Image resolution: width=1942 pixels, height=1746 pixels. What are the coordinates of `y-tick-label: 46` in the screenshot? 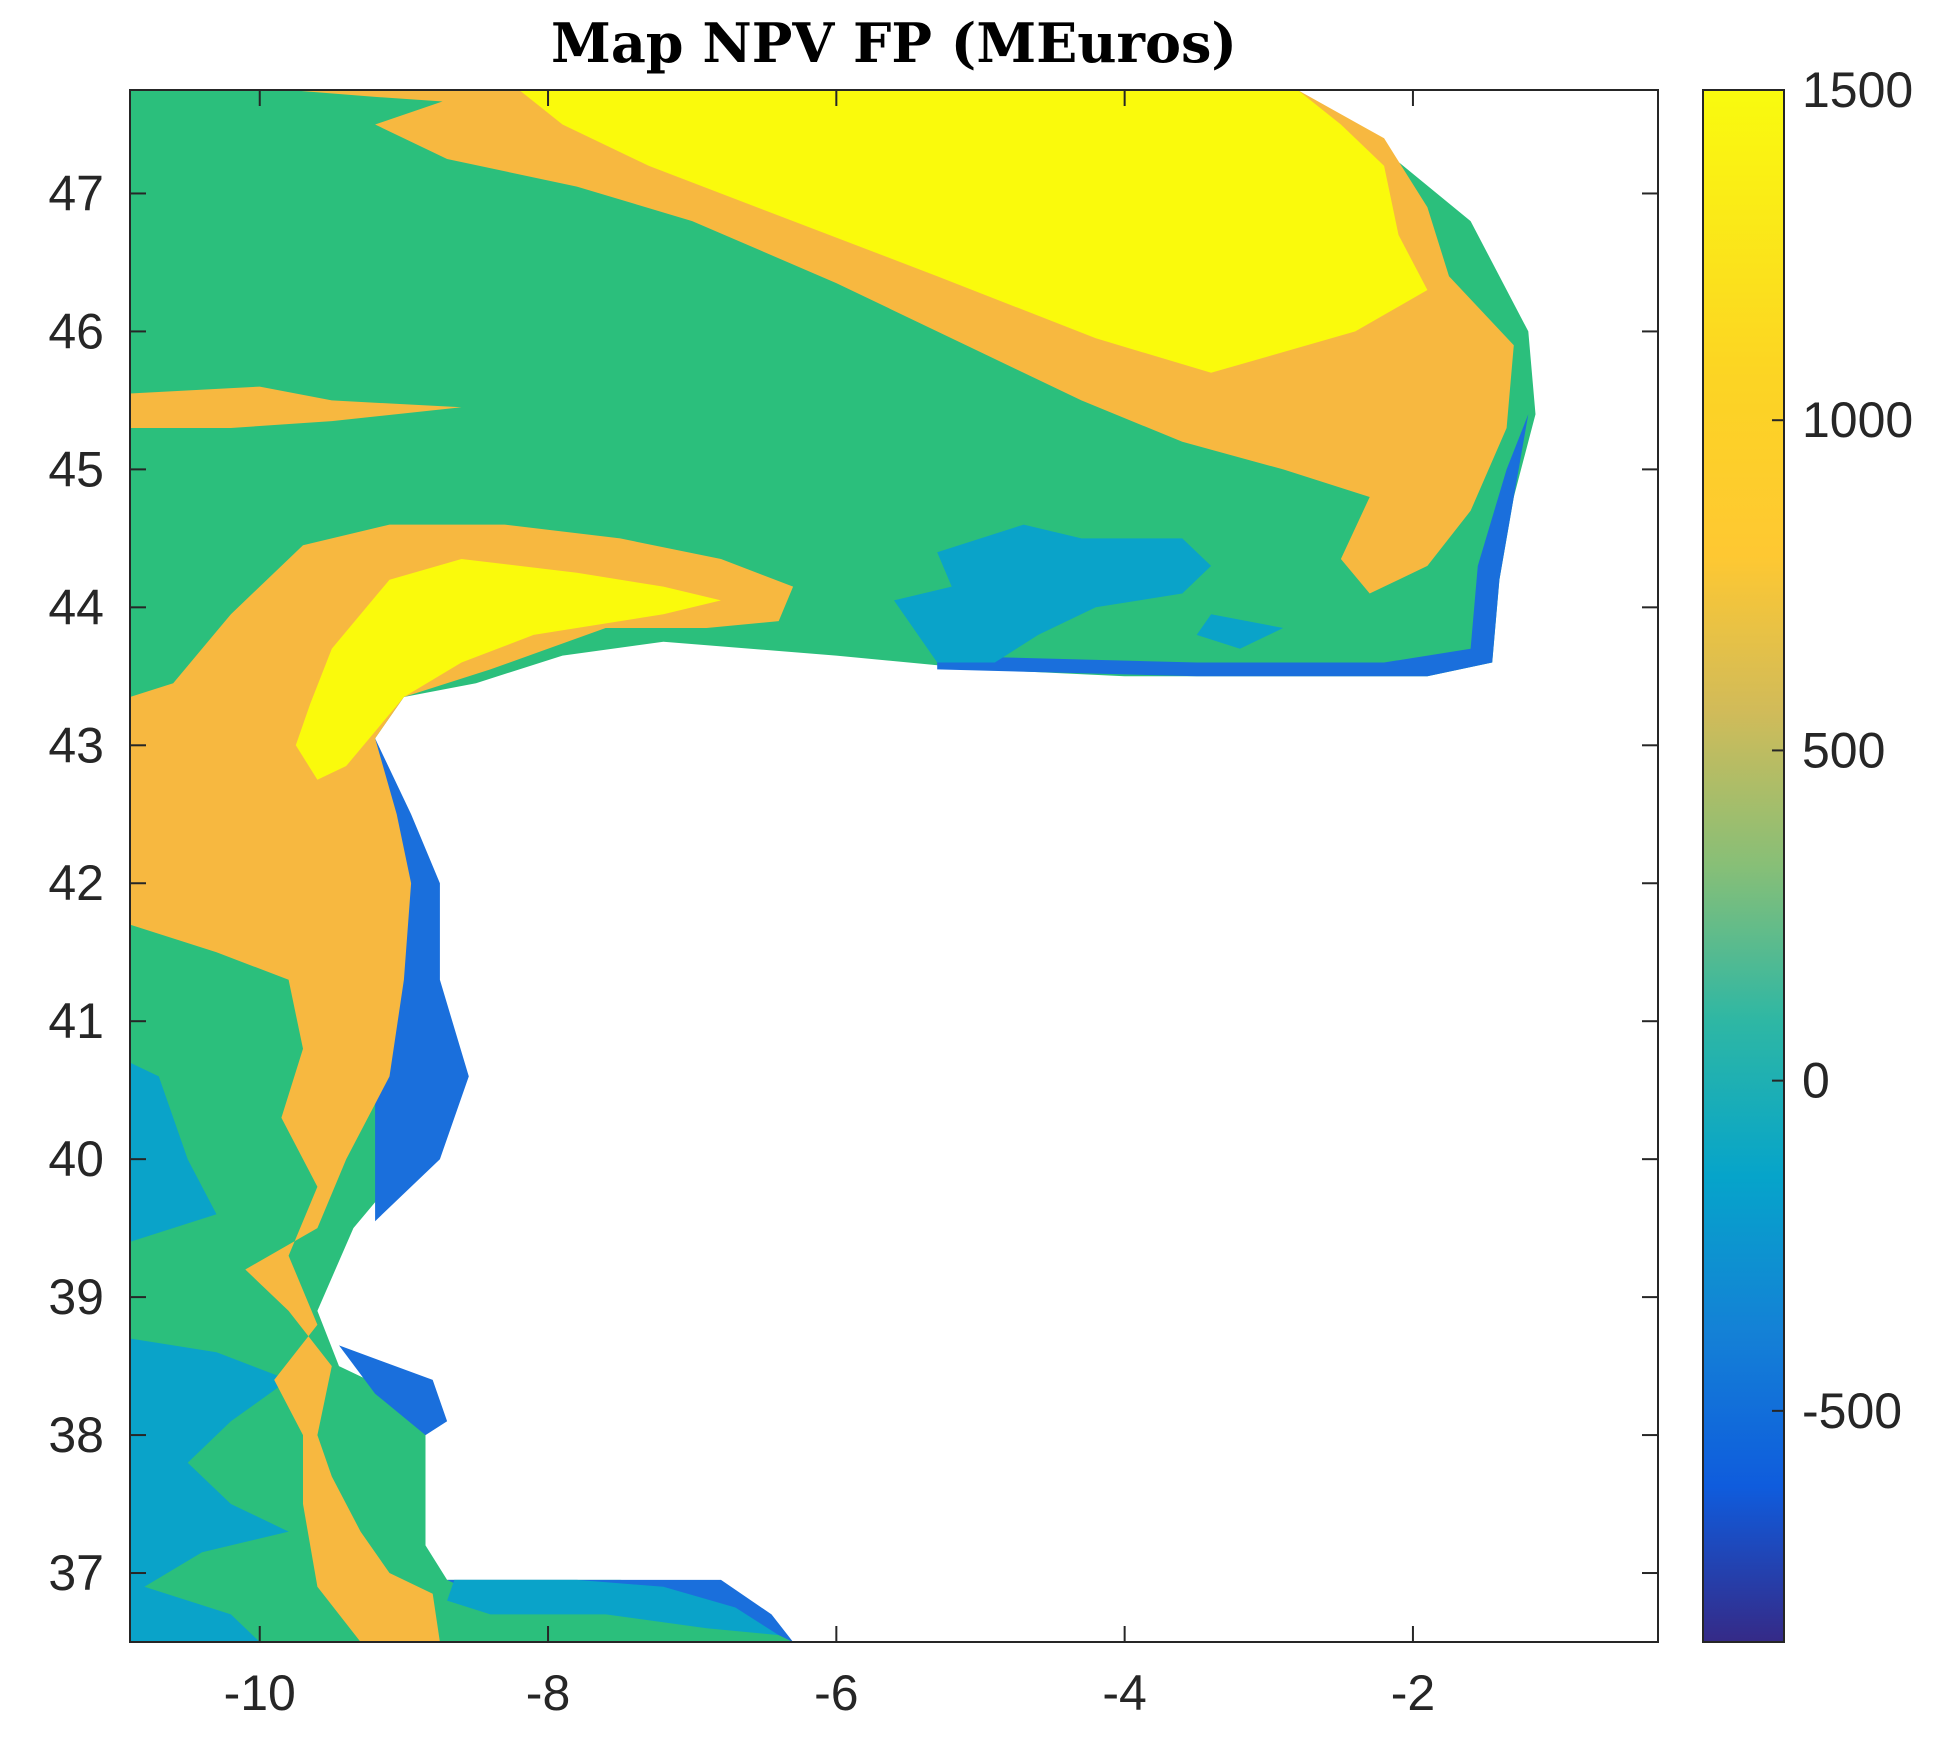 It's located at (76, 331).